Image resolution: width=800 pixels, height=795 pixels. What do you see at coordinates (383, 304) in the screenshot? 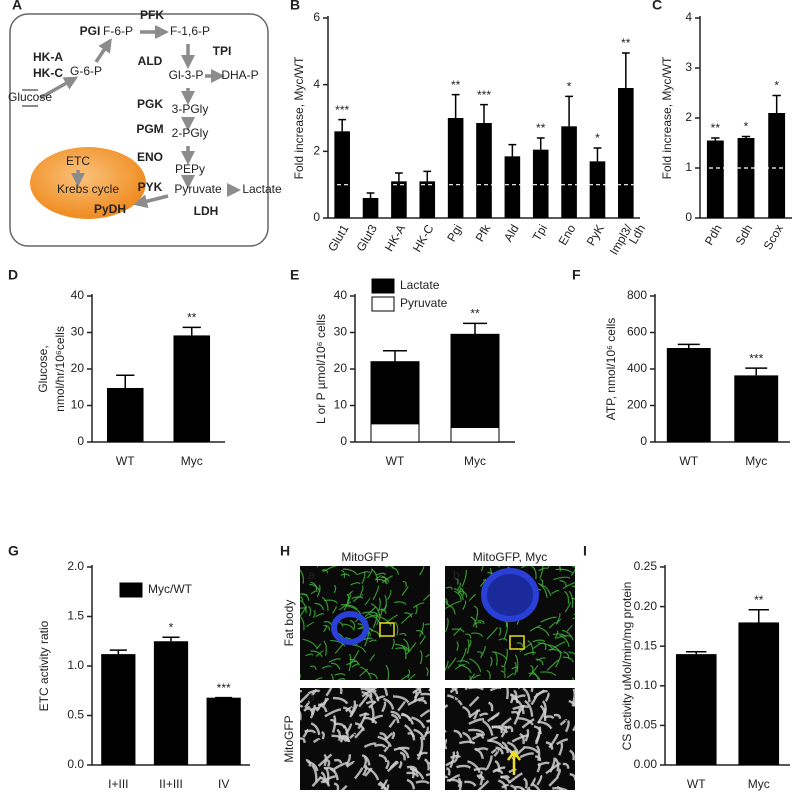
I see `legend-swatch` at bounding box center [383, 304].